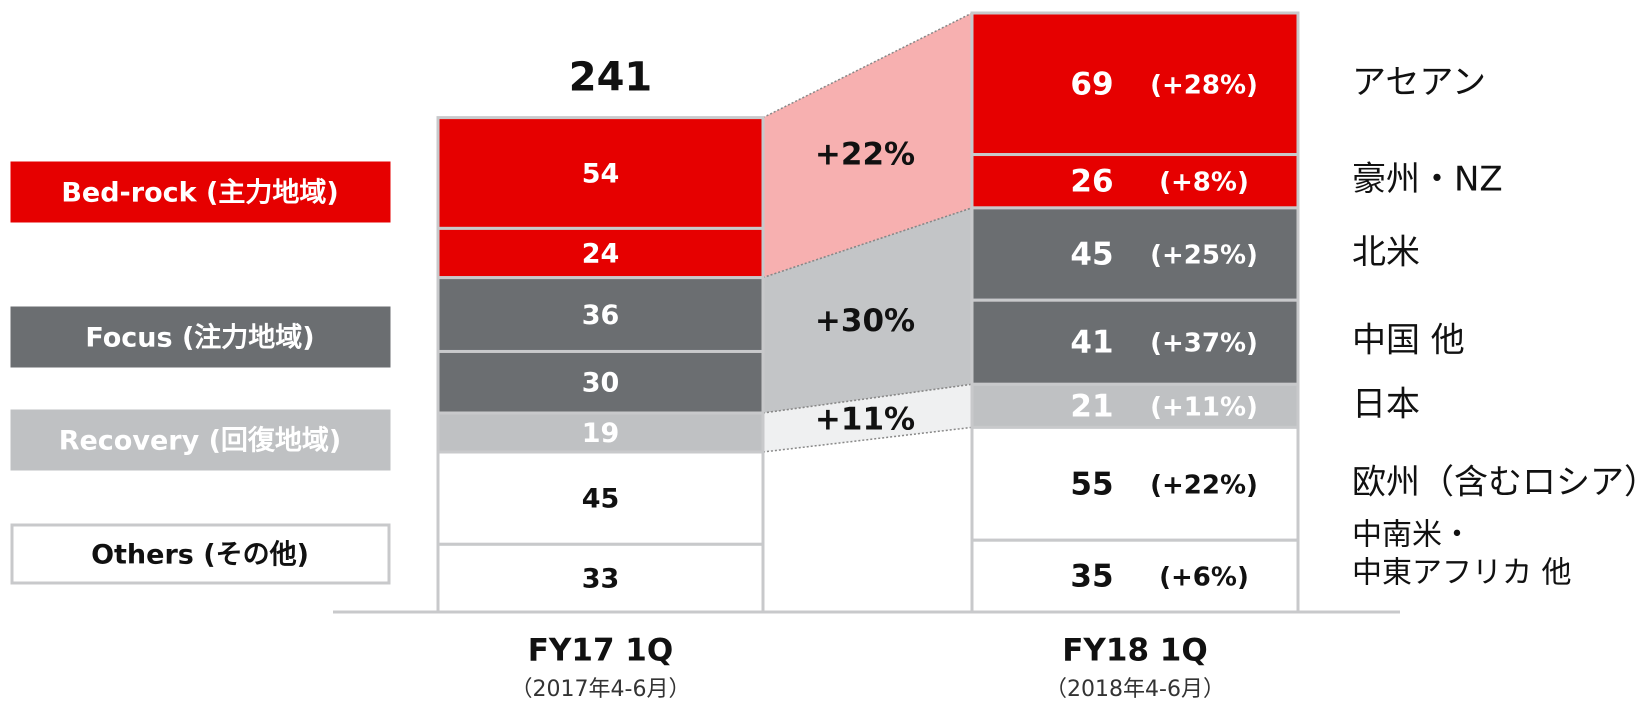  What do you see at coordinates (1134, 651) in the screenshot?
I see `x-tick-label: FY18 1Q` at bounding box center [1134, 651].